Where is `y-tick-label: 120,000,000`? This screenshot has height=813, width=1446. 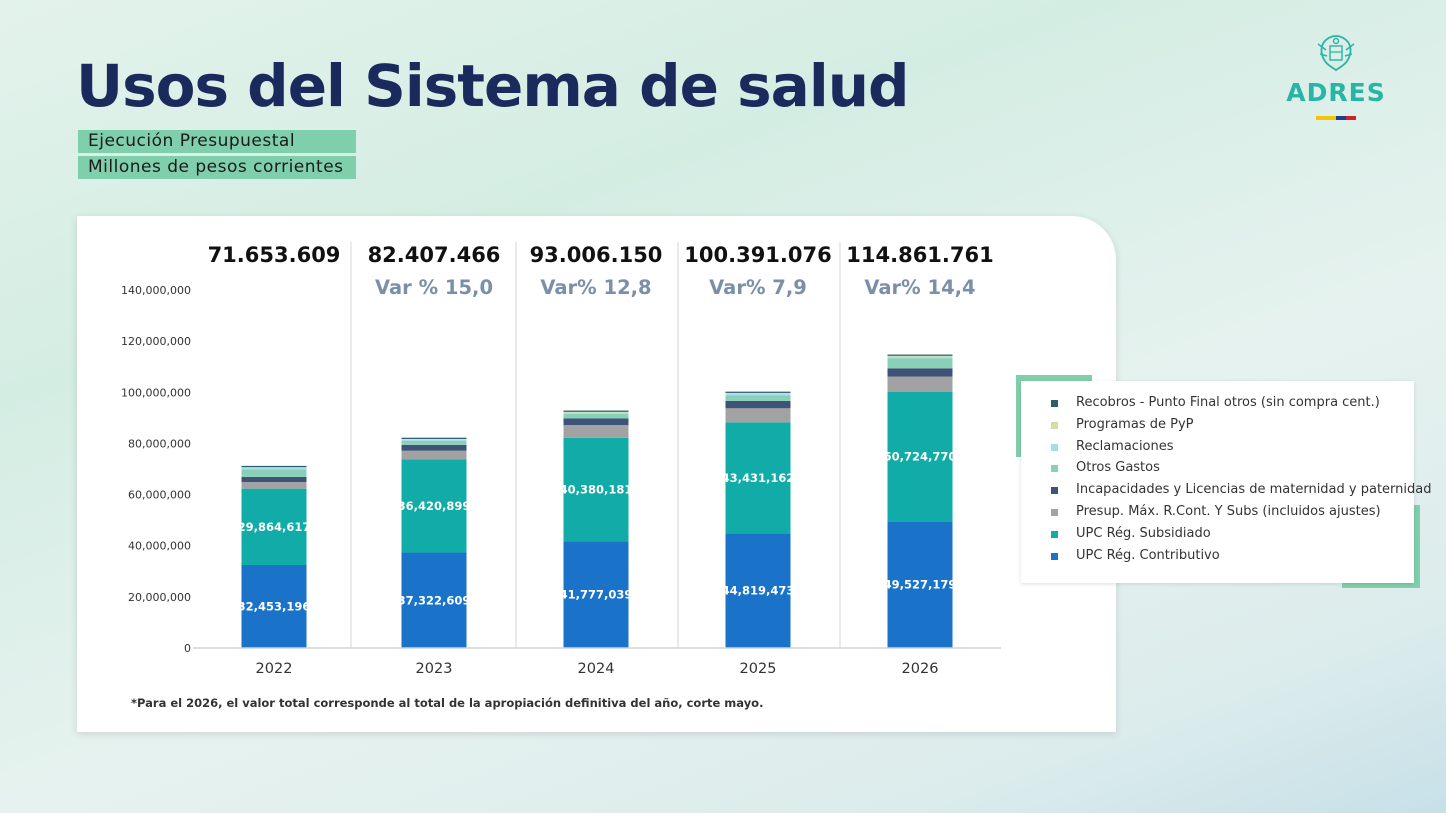 y-tick-label: 120,000,000 is located at coordinates (156, 341).